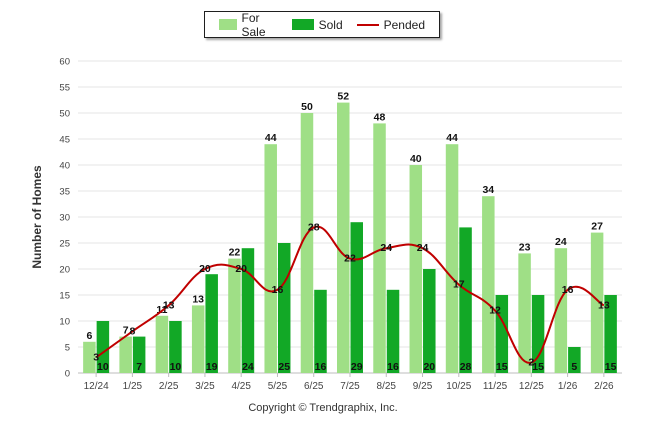  What do you see at coordinates (459, 285) in the screenshot?
I see `data-label-pended: 17` at bounding box center [459, 285].